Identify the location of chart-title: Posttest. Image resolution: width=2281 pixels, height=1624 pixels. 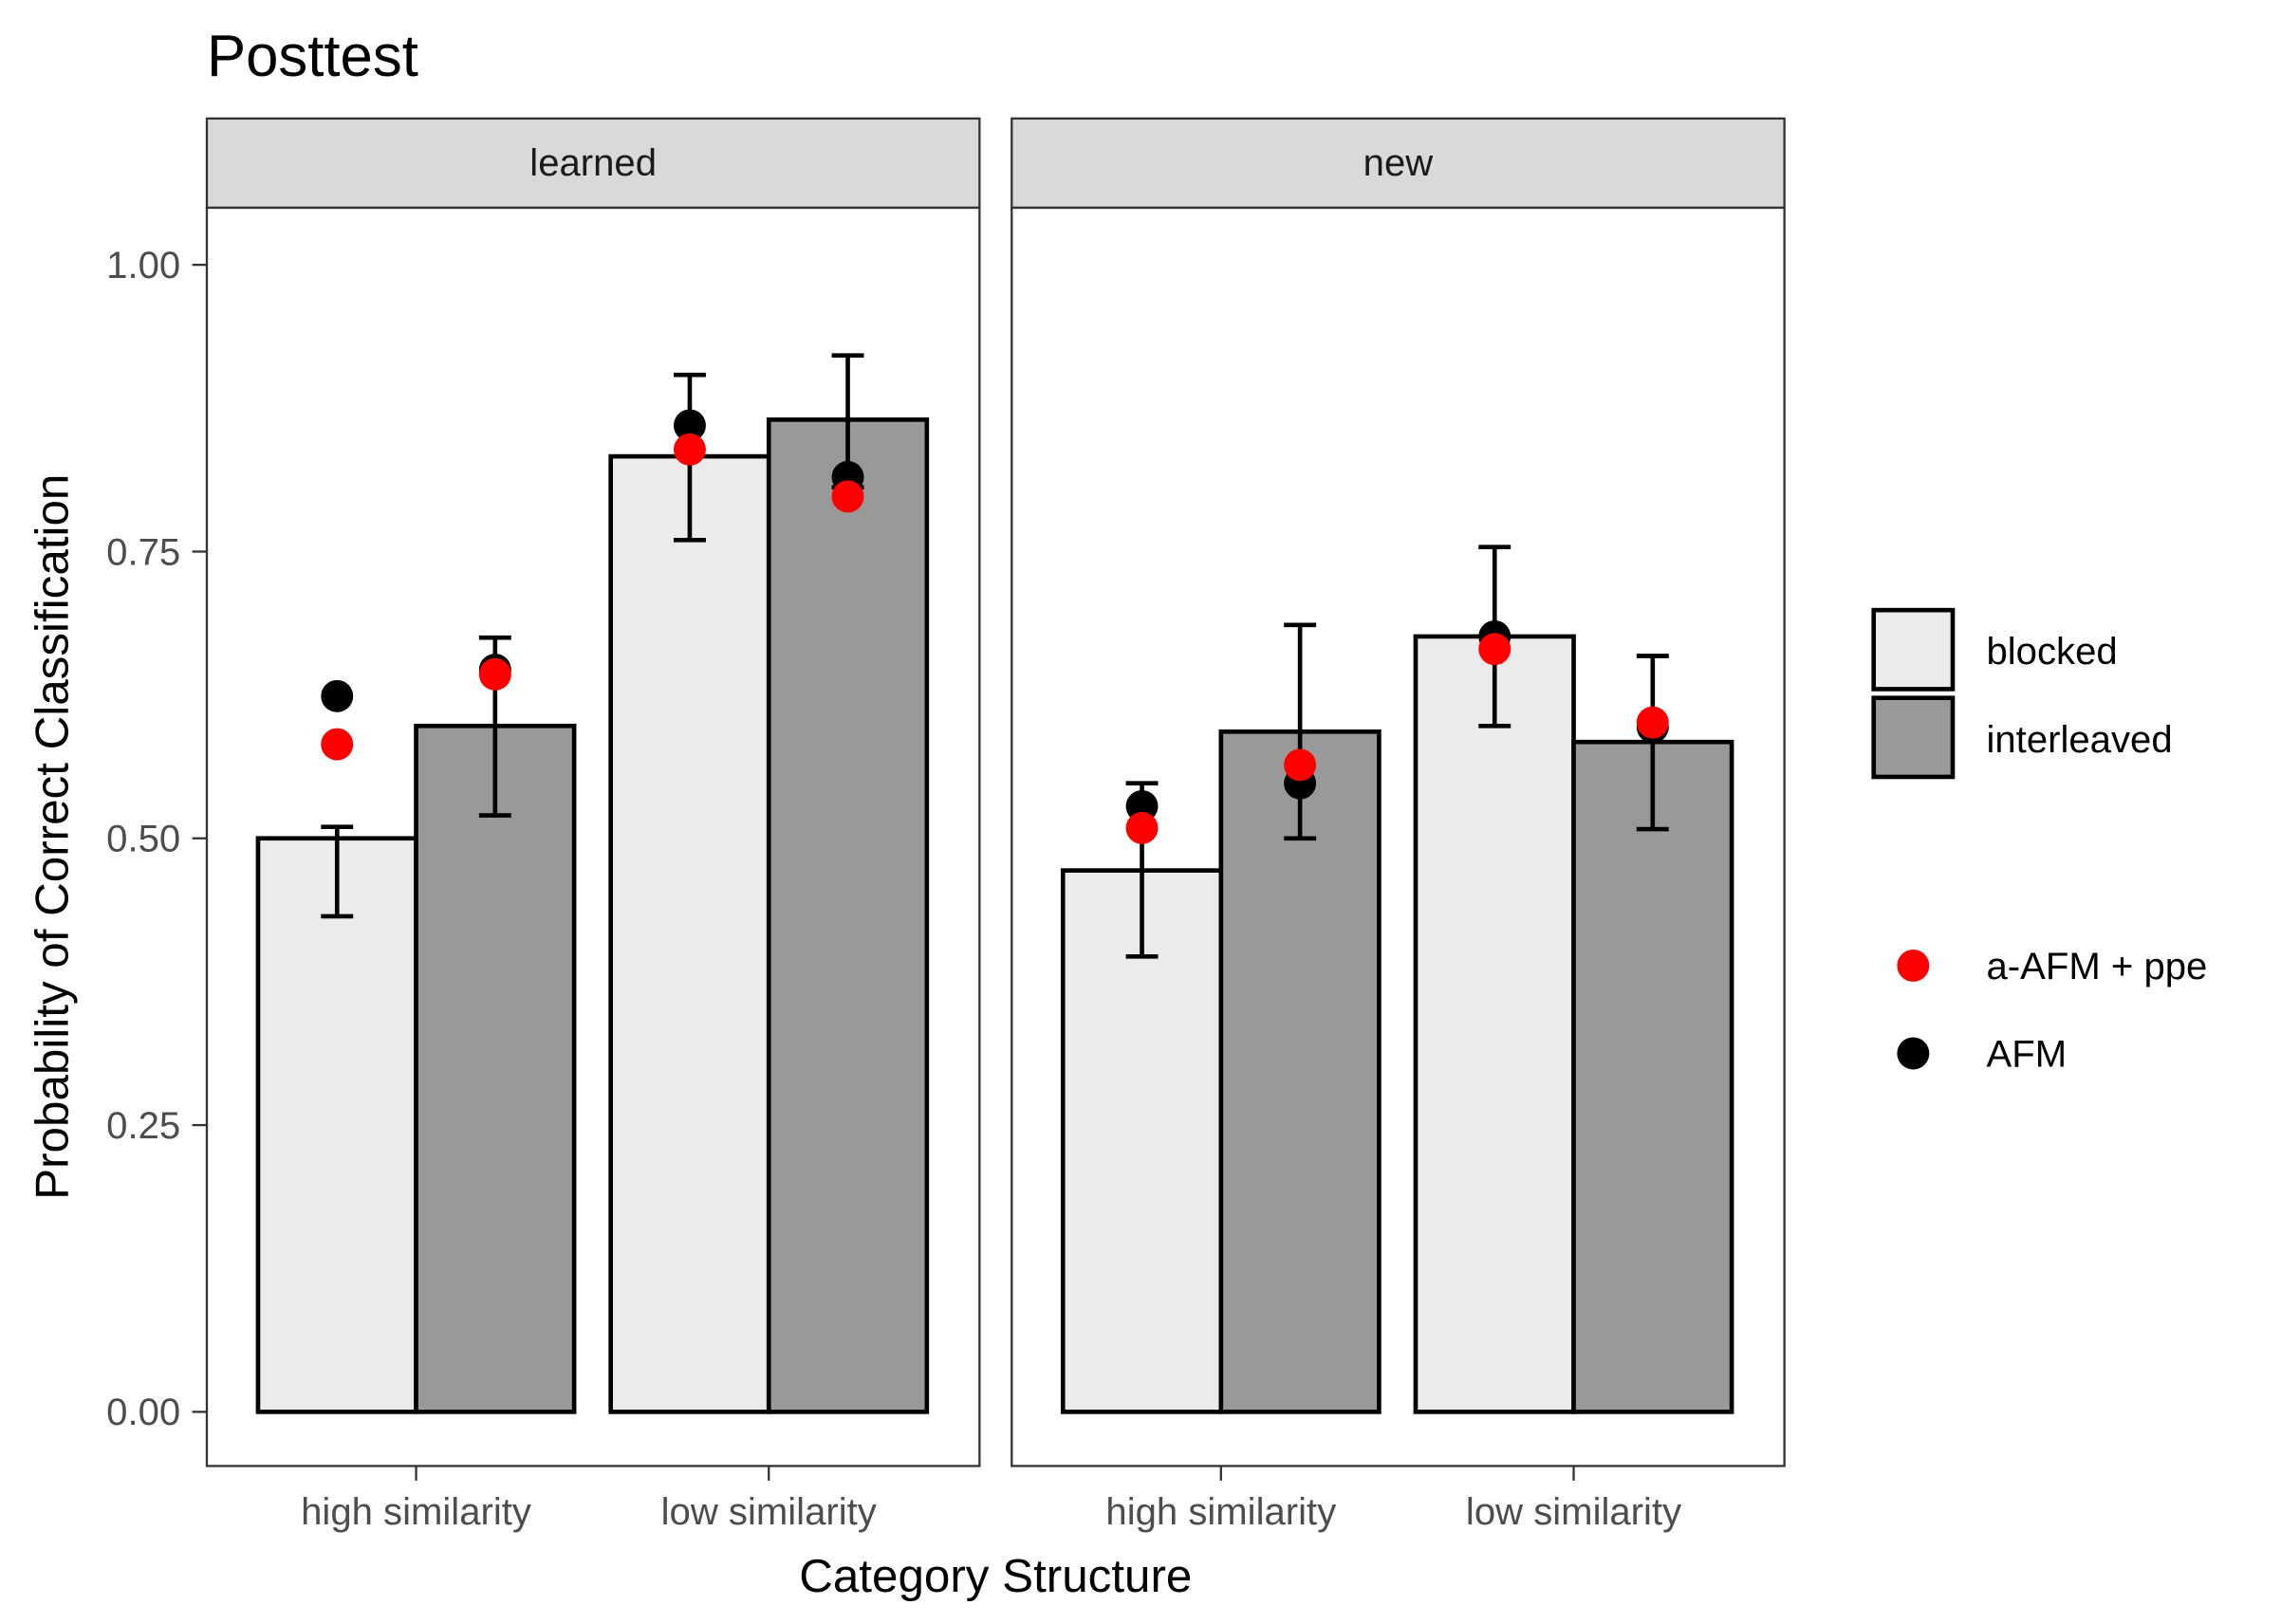
(313, 57).